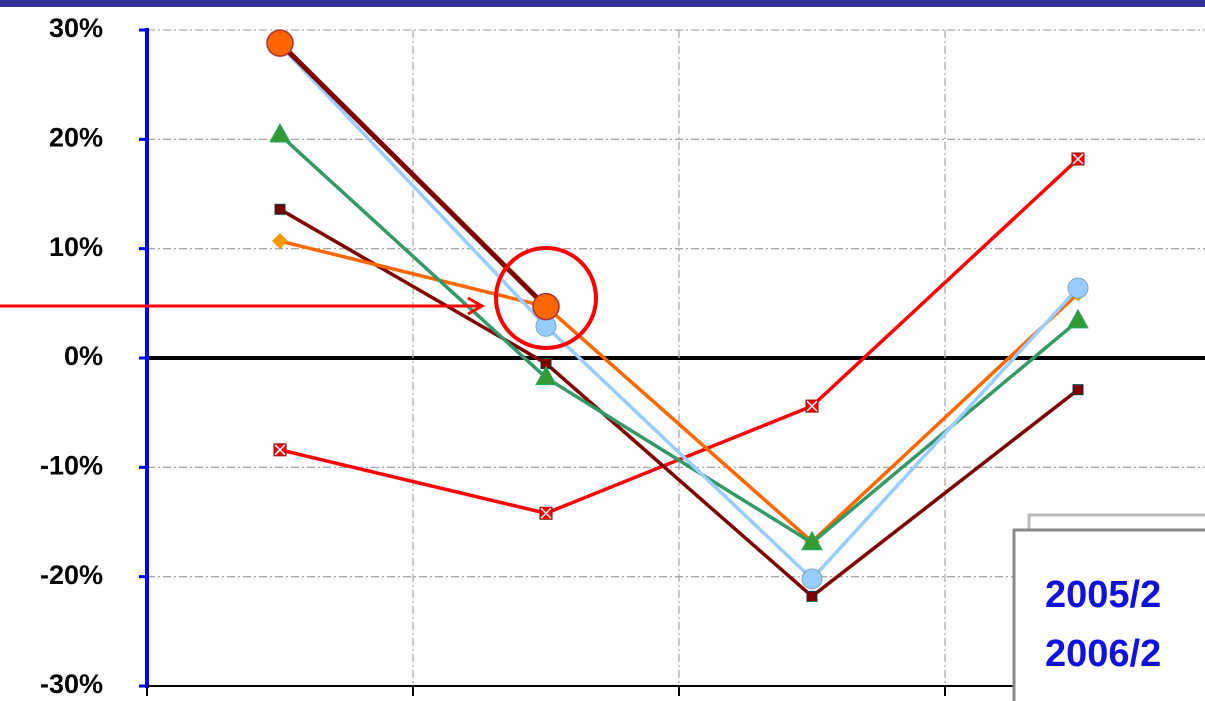 Image resolution: width=1205 pixels, height=701 pixels. I want to click on y-tick-label: 20%, so click(76, 137).